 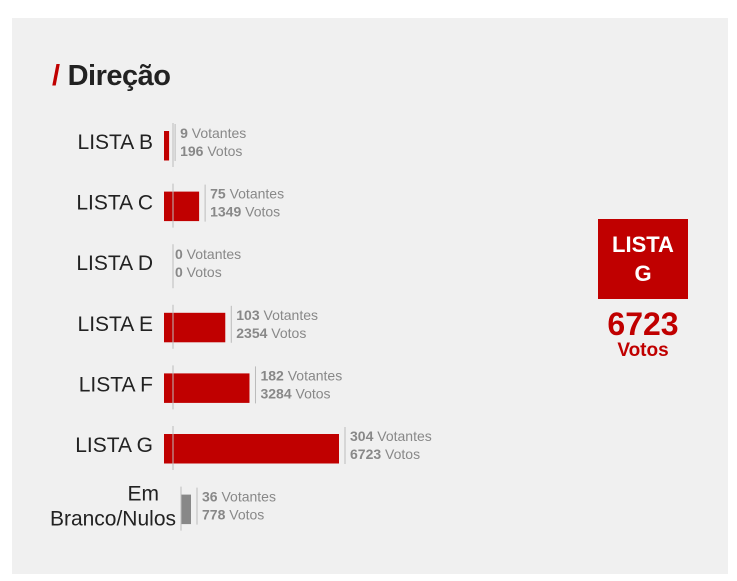 I want to click on votos-label: 2354 Votos, so click(x=271, y=333).